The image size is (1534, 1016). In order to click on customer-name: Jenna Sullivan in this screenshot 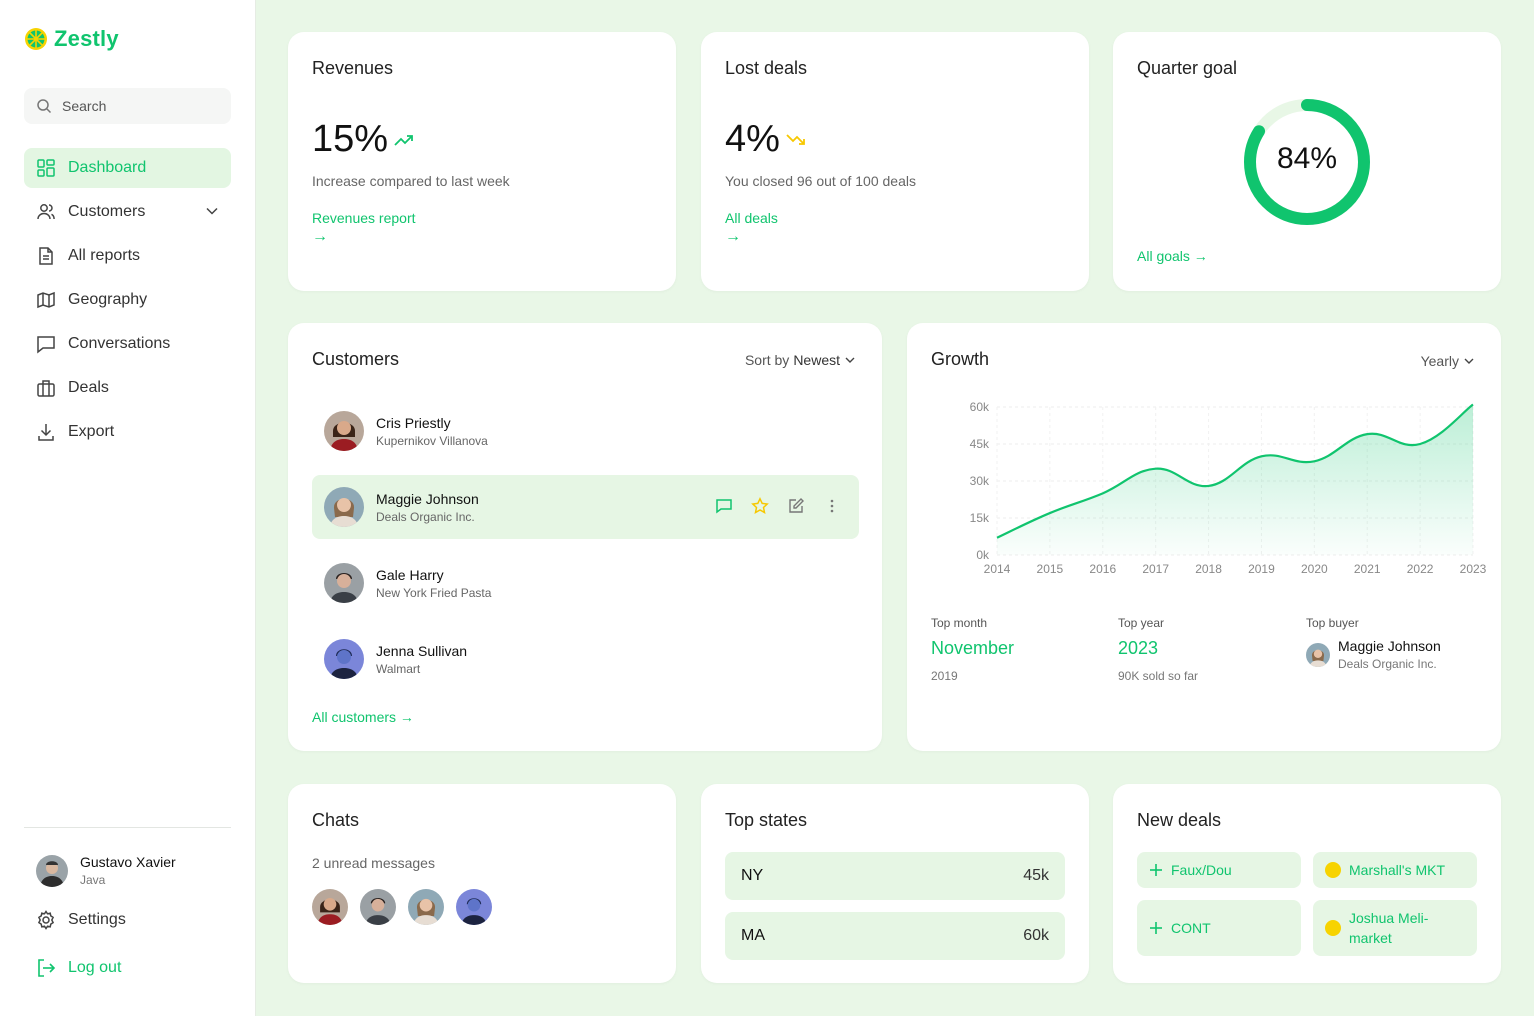, I will do `click(422, 650)`.